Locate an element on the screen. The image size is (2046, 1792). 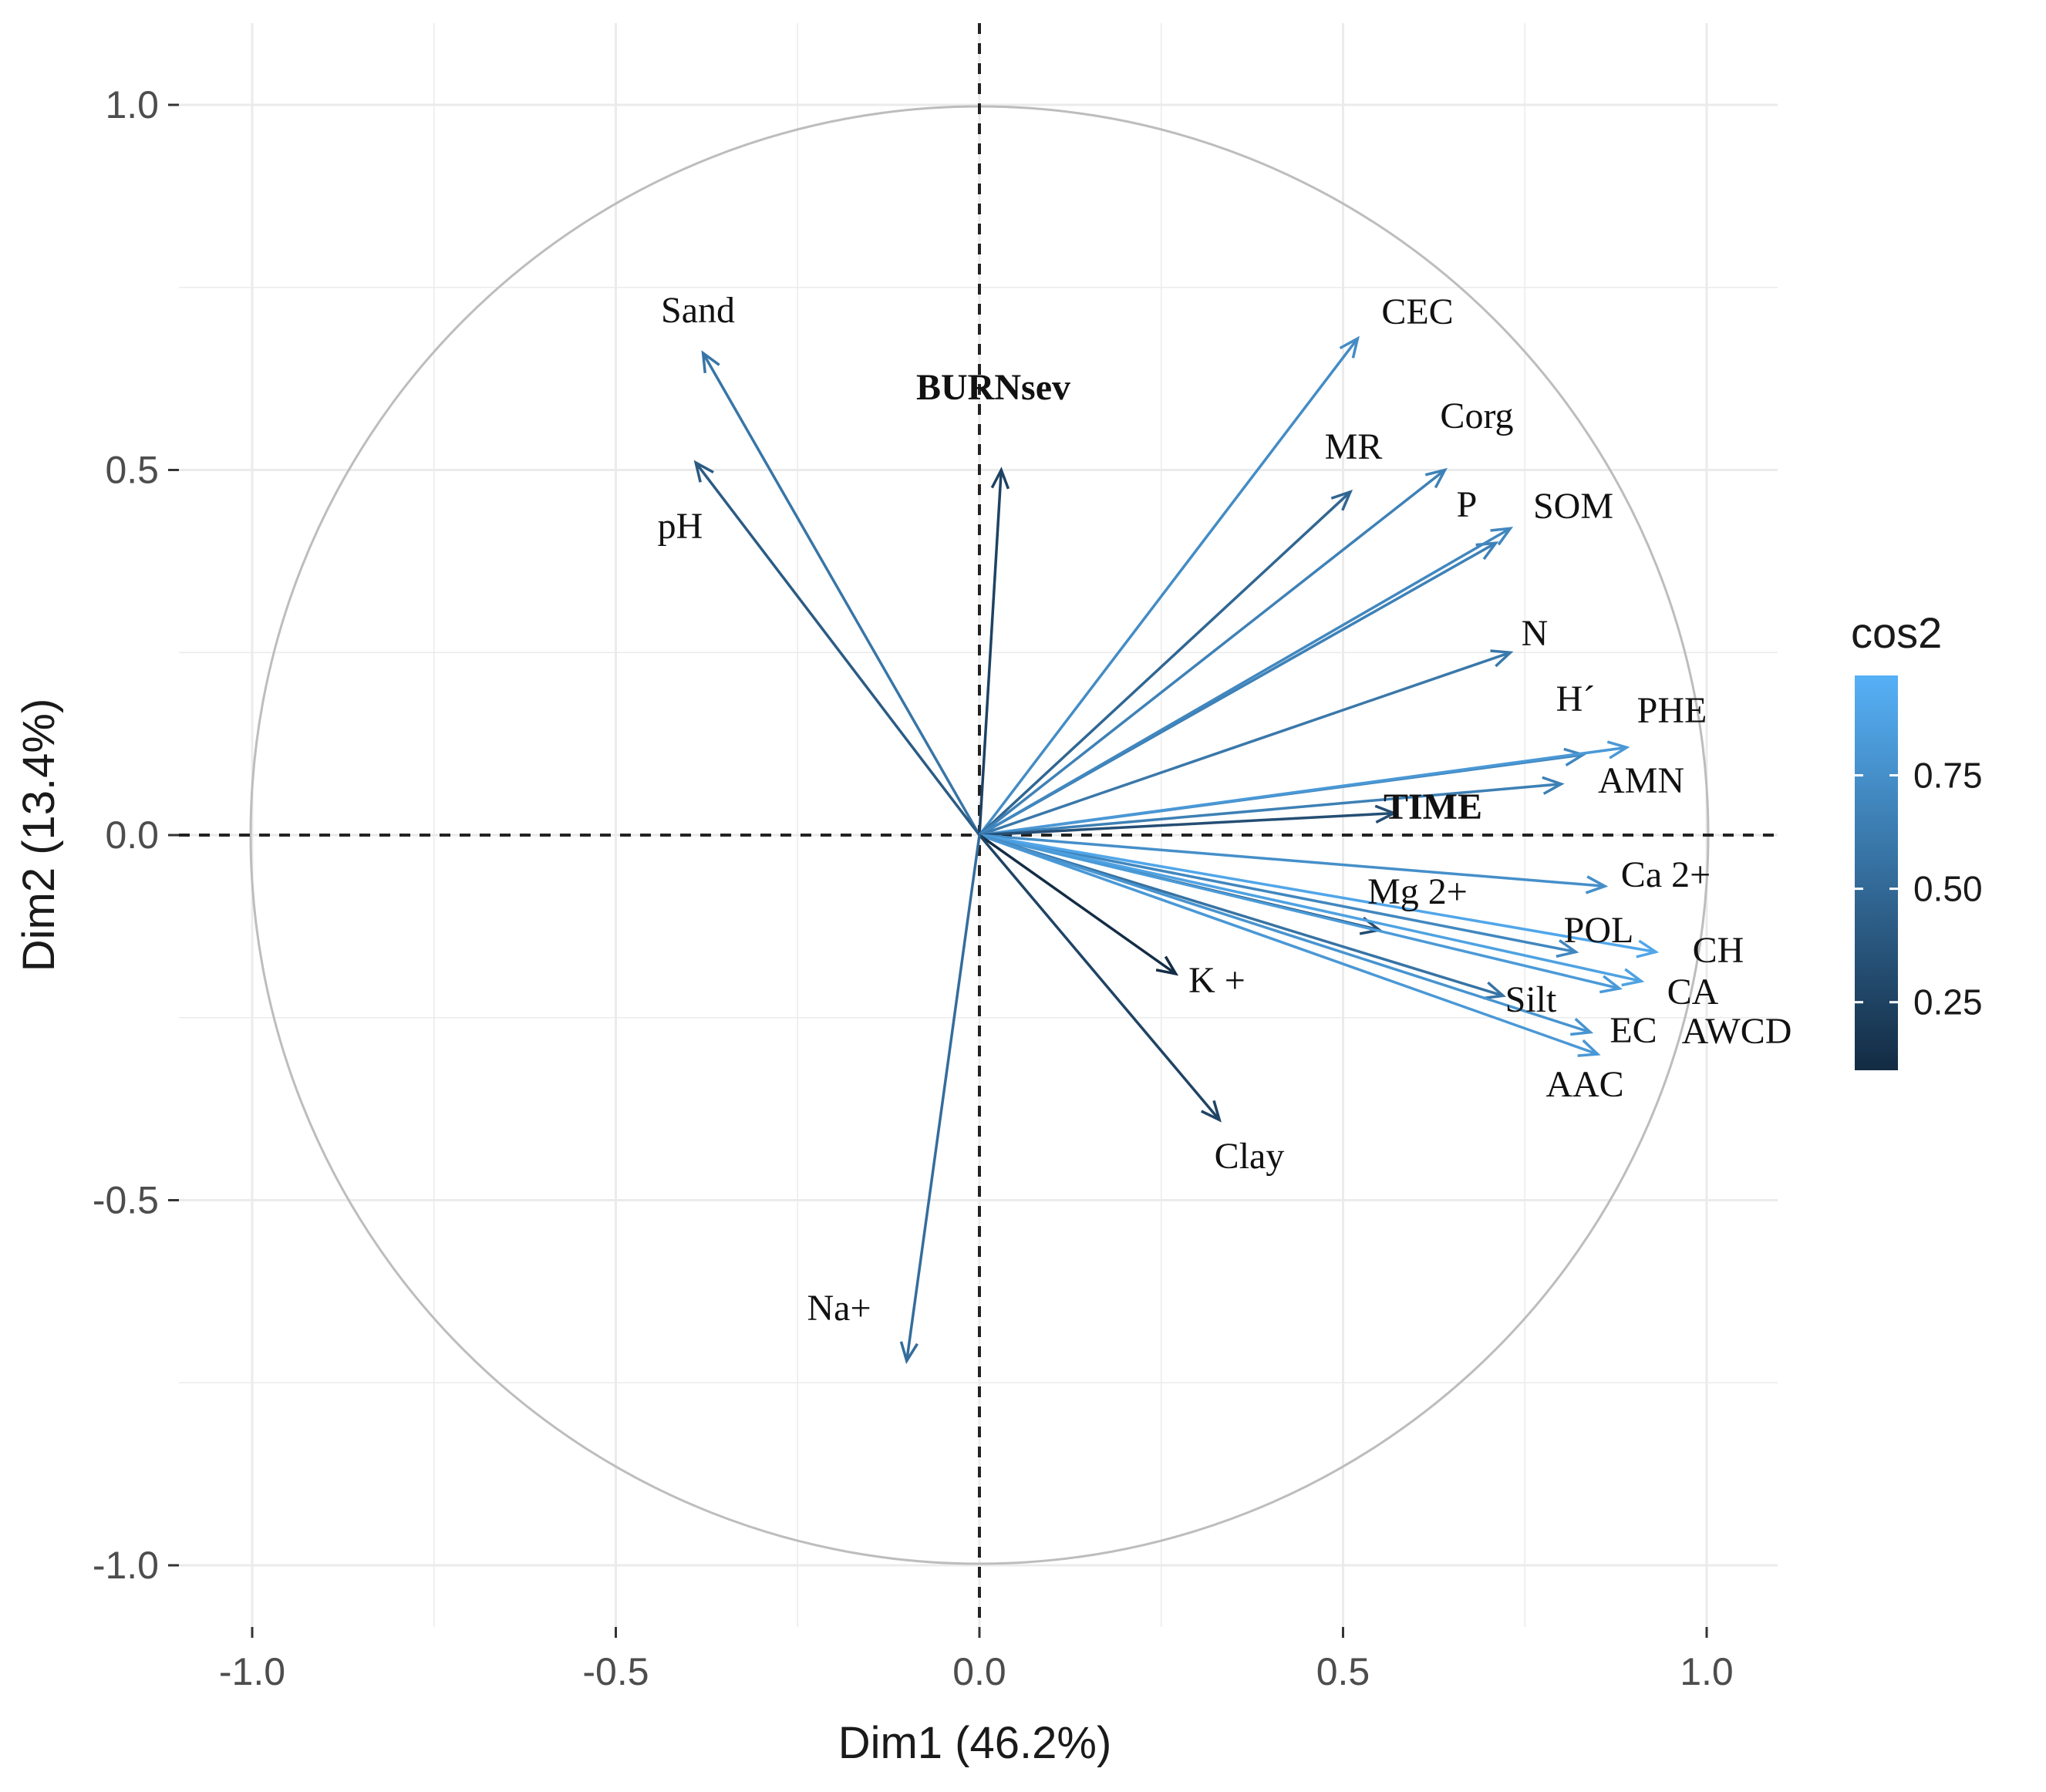
x-tick-label: 1.0 is located at coordinates (1707, 1671).